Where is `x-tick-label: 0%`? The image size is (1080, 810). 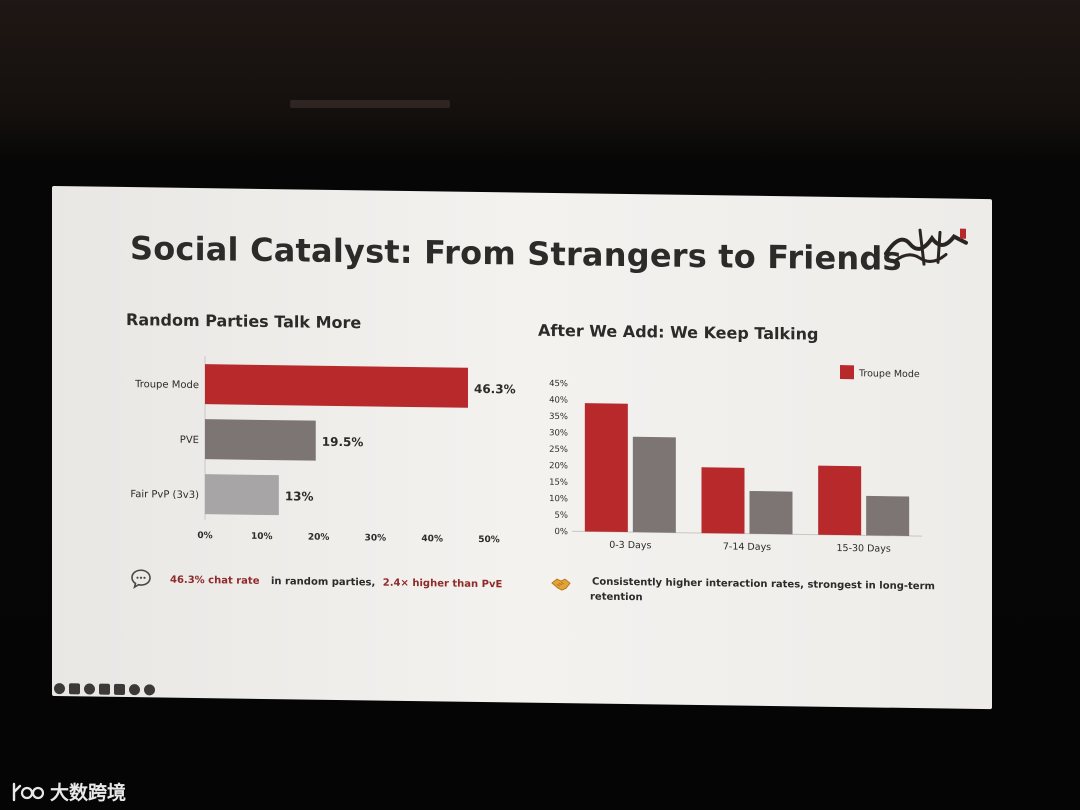
x-tick-label: 0% is located at coordinates (204, 536).